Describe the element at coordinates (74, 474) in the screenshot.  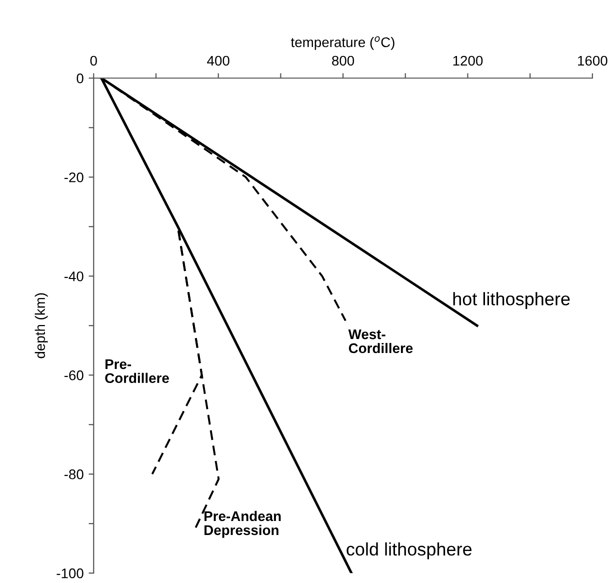
I see `y-tick-label: -80` at that location.